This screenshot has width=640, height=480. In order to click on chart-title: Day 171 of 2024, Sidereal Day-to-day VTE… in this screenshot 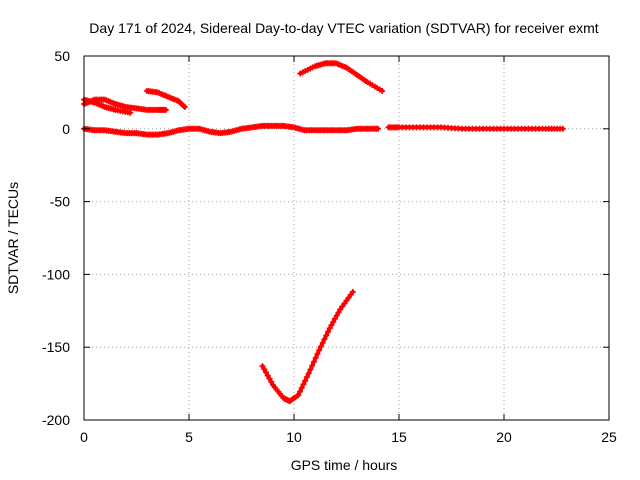, I will do `click(343, 28)`.